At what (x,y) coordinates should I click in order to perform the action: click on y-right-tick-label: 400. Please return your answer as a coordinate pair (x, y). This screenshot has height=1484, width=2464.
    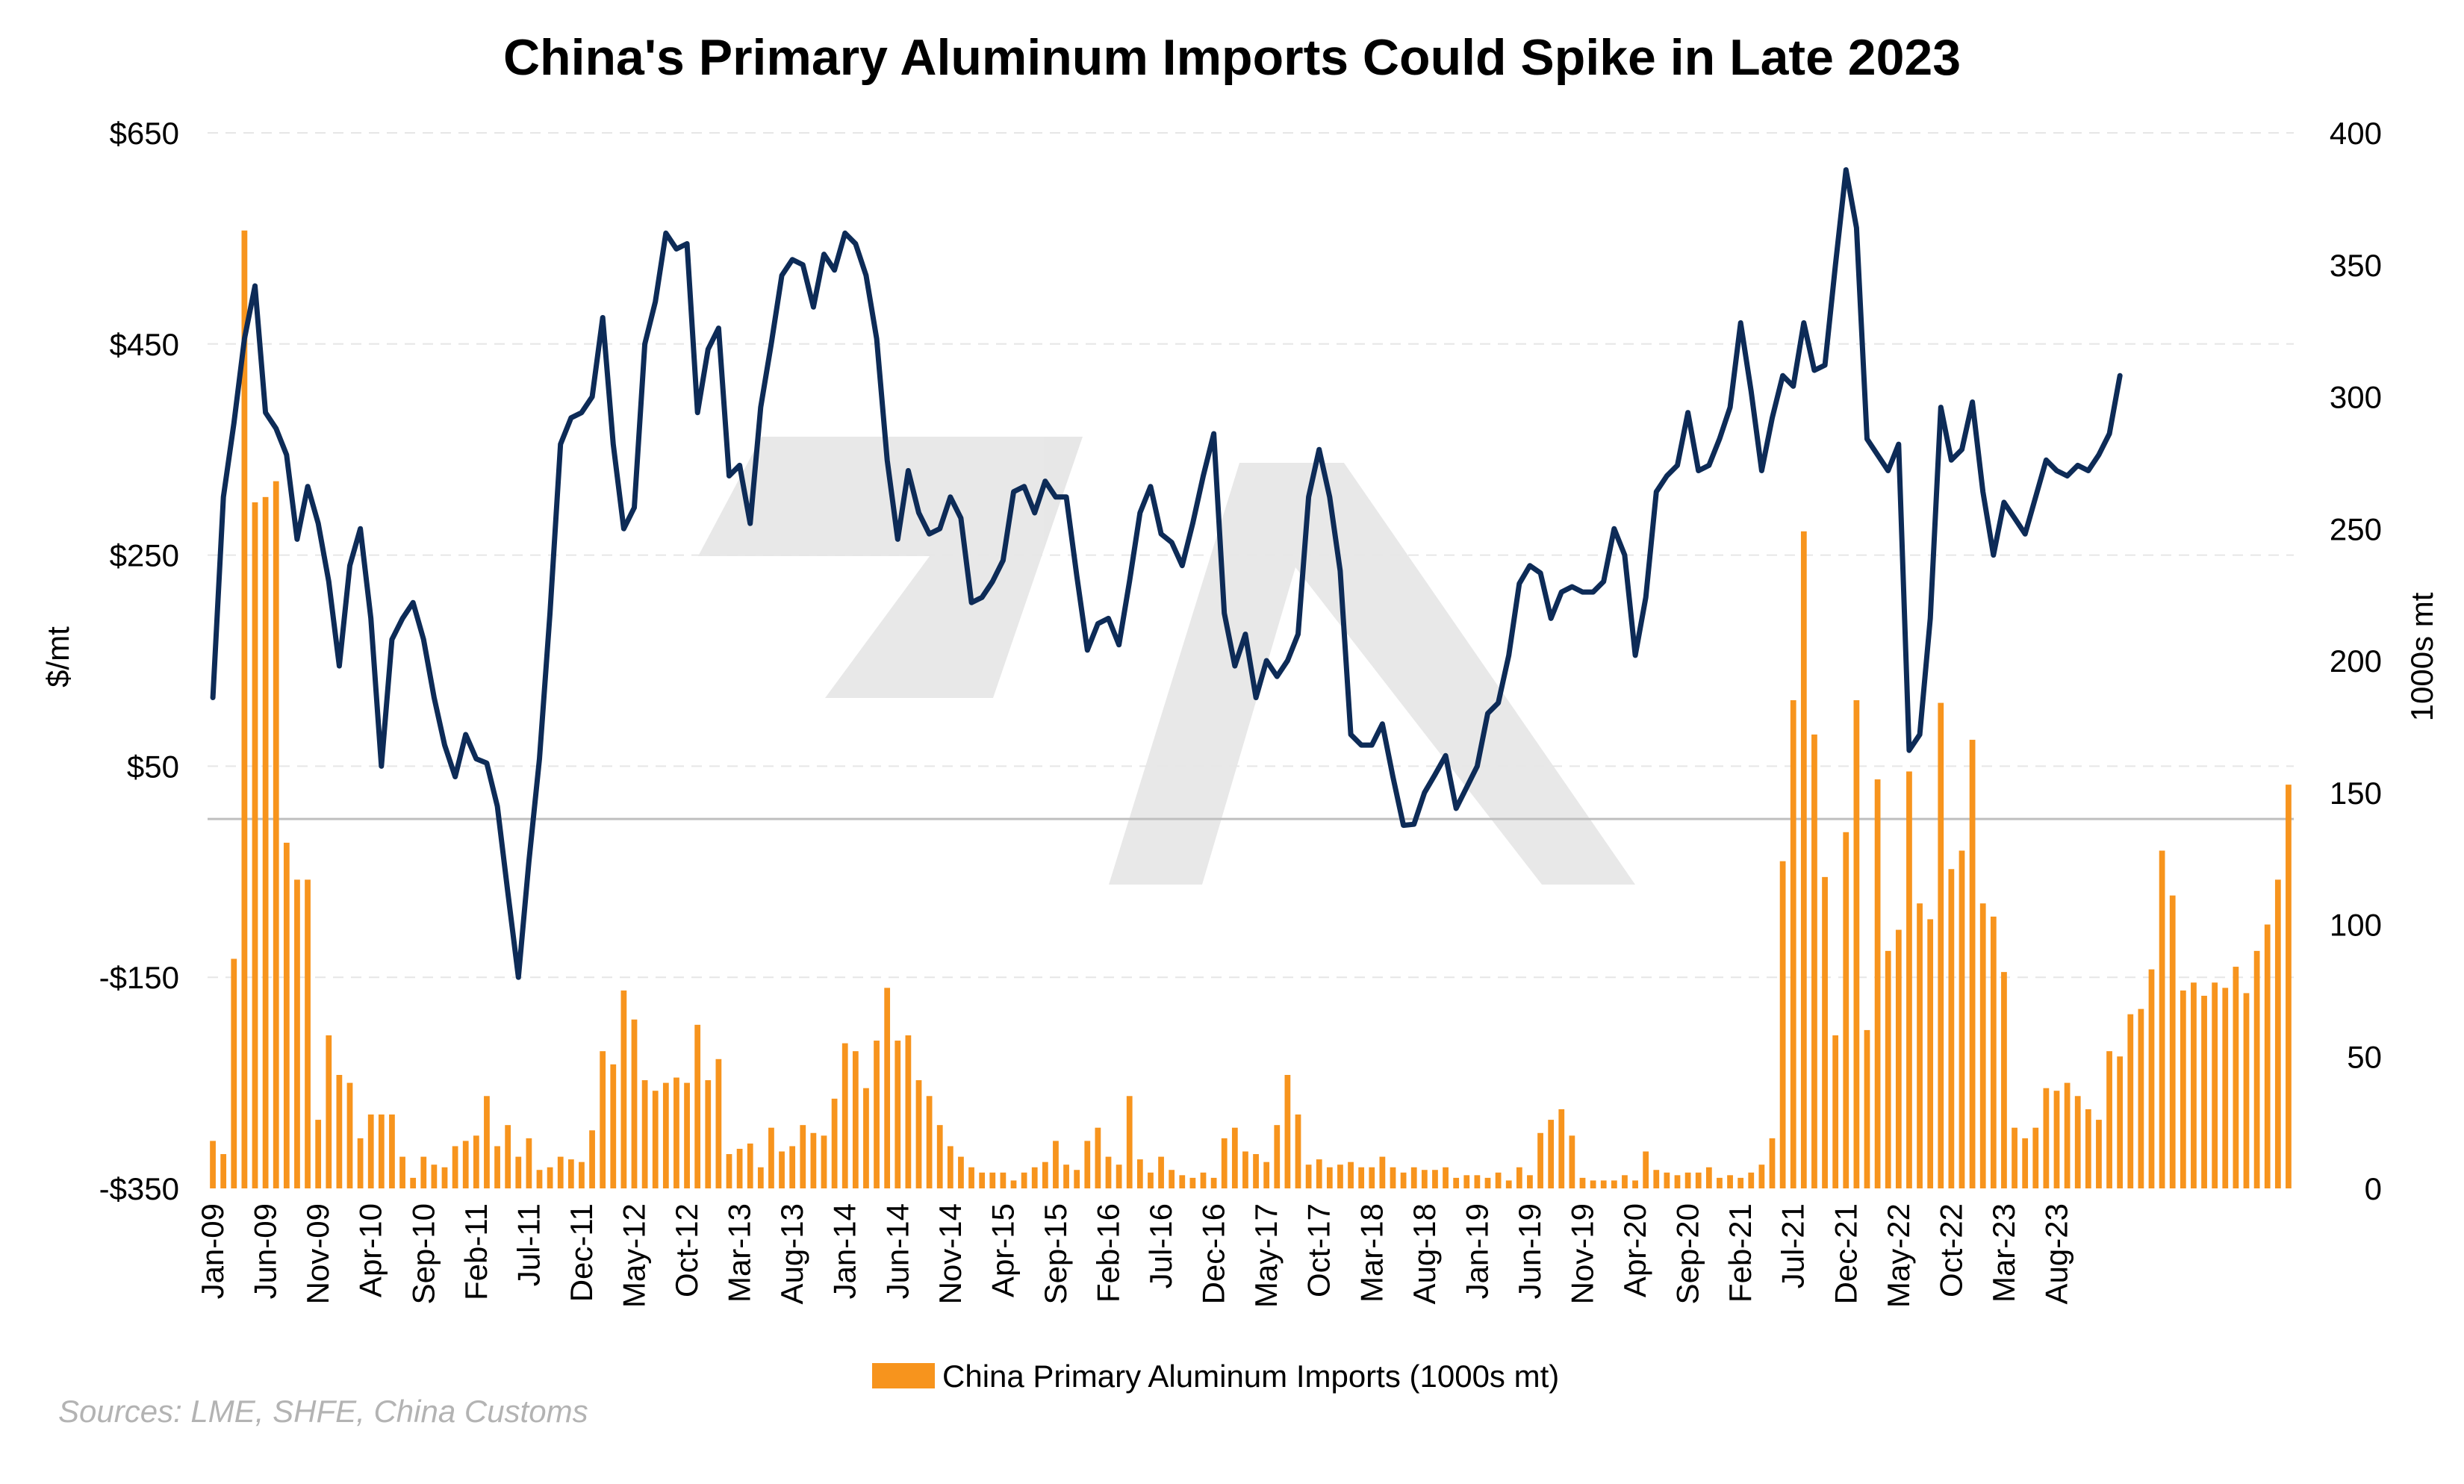
    Looking at the image, I should click on (2356, 133).